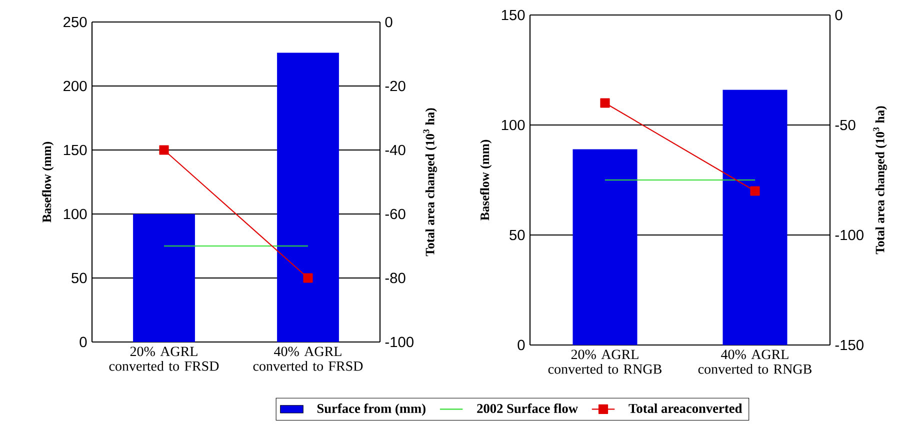  I want to click on legend-label: Total areaconverted, so click(685, 408).